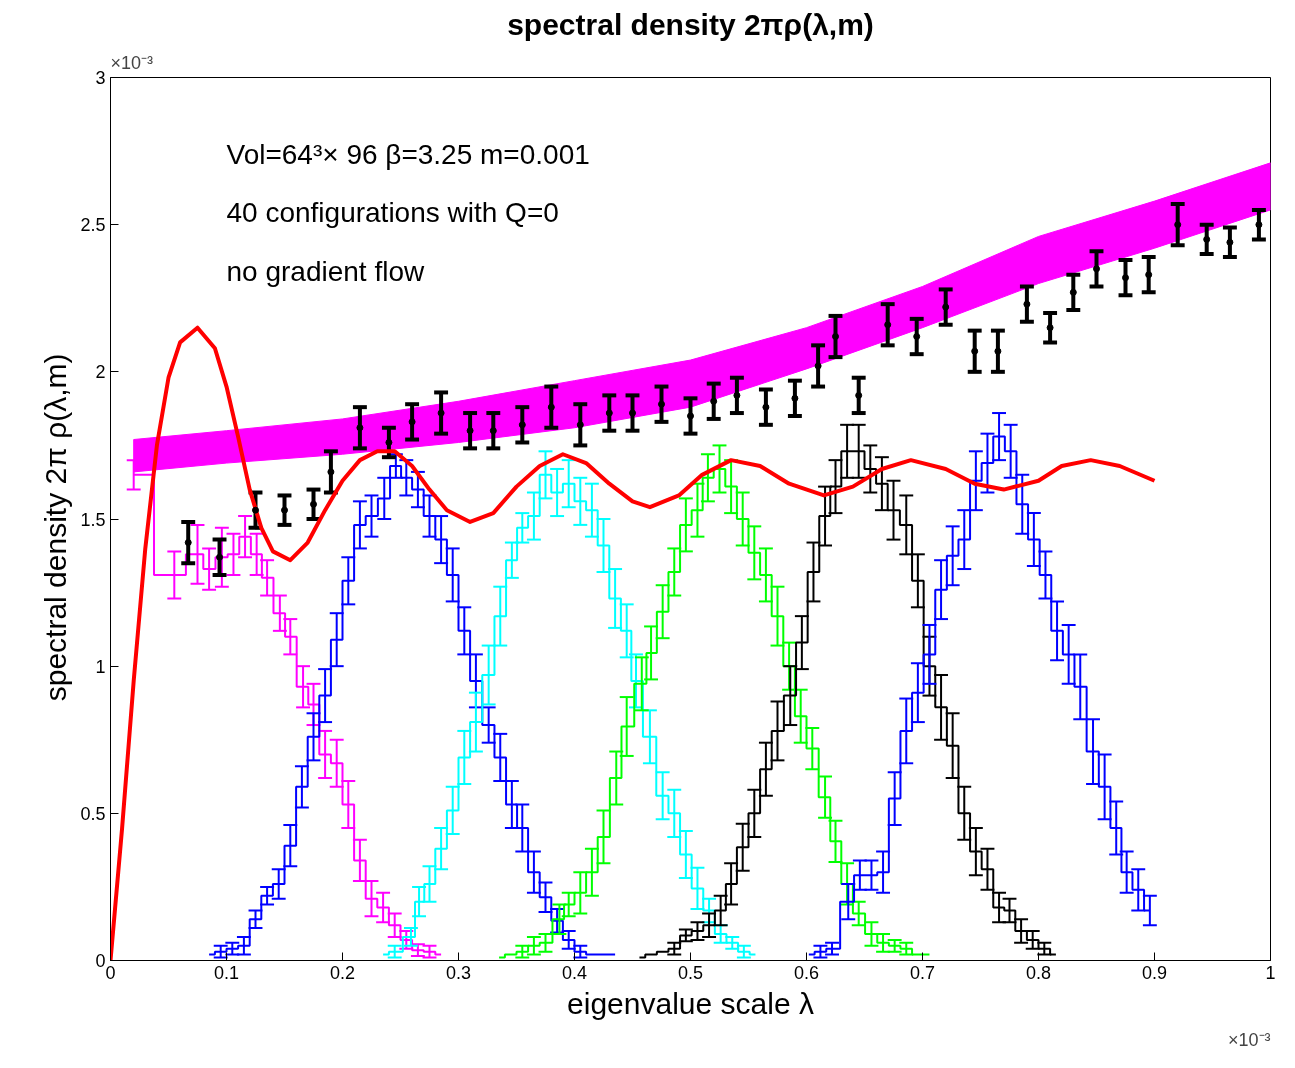 The image size is (1295, 1068). I want to click on annotation: no gradient flow, so click(325, 272).